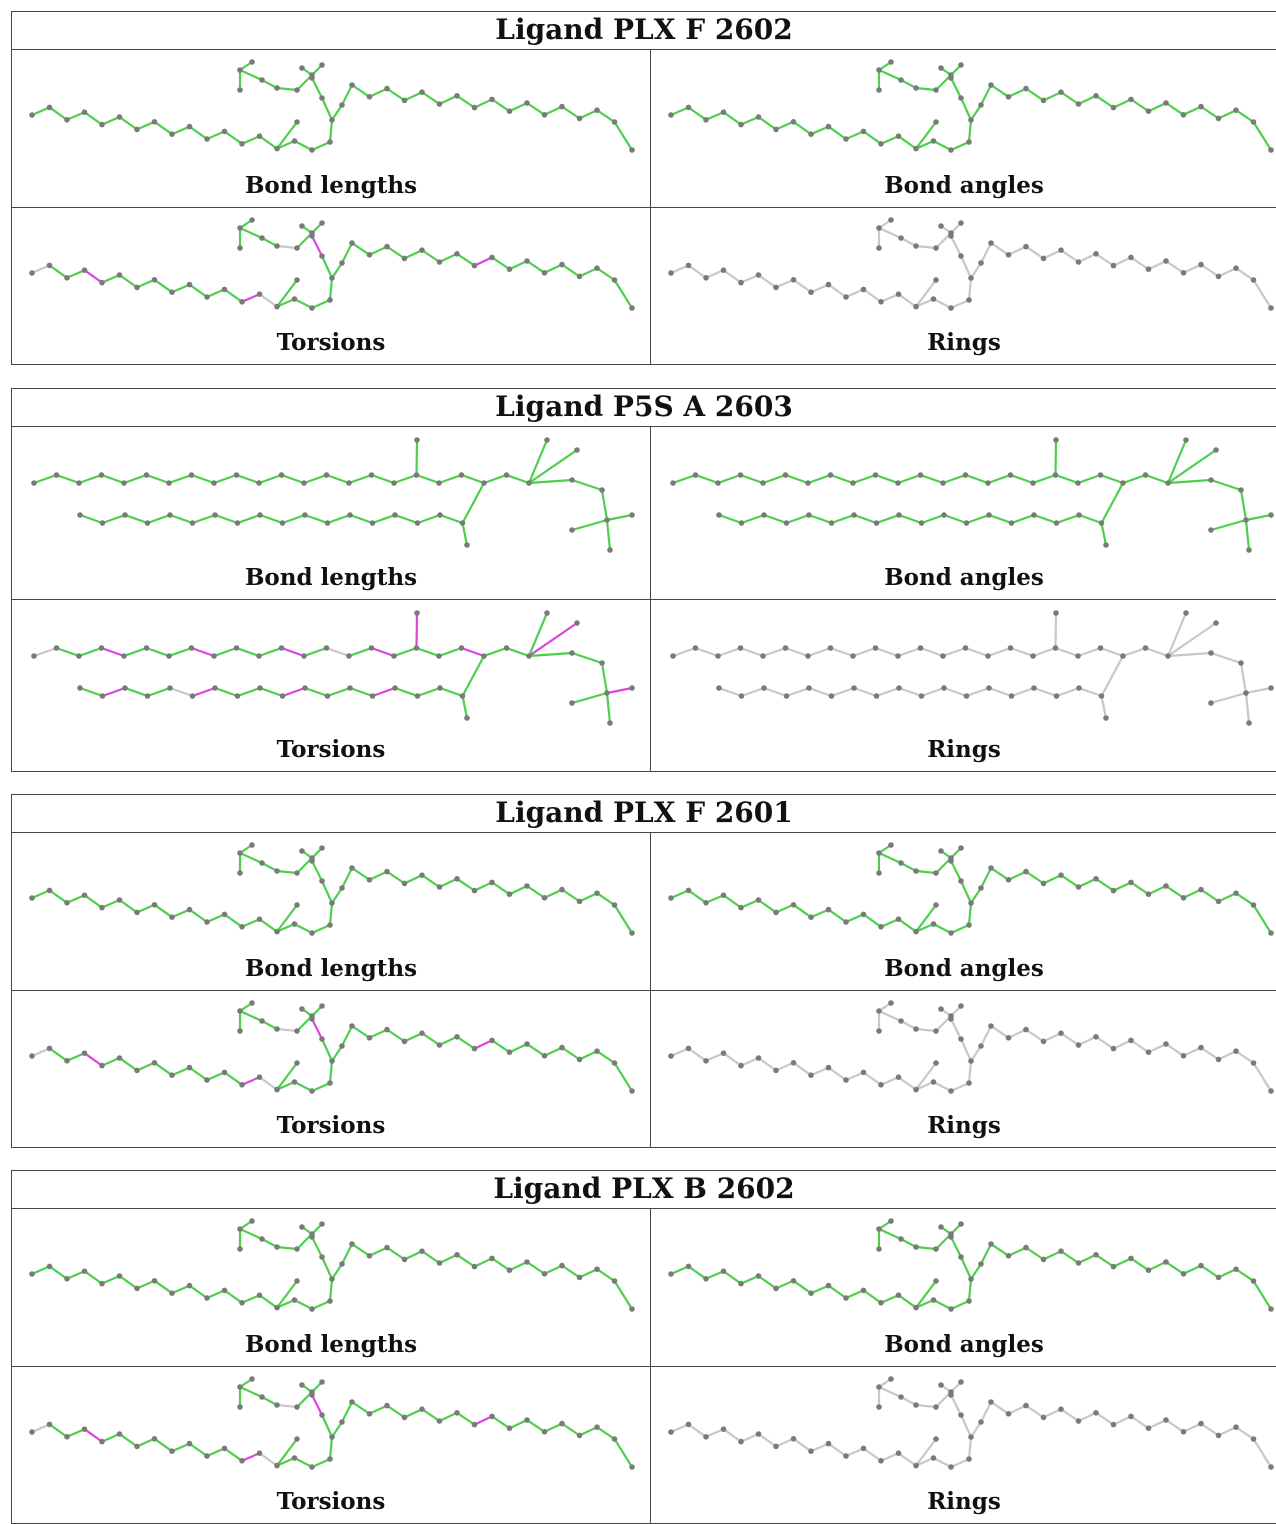 This screenshot has width=1276, height=1524. What do you see at coordinates (964, 342) in the screenshot?
I see `panel-label: Rings` at bounding box center [964, 342].